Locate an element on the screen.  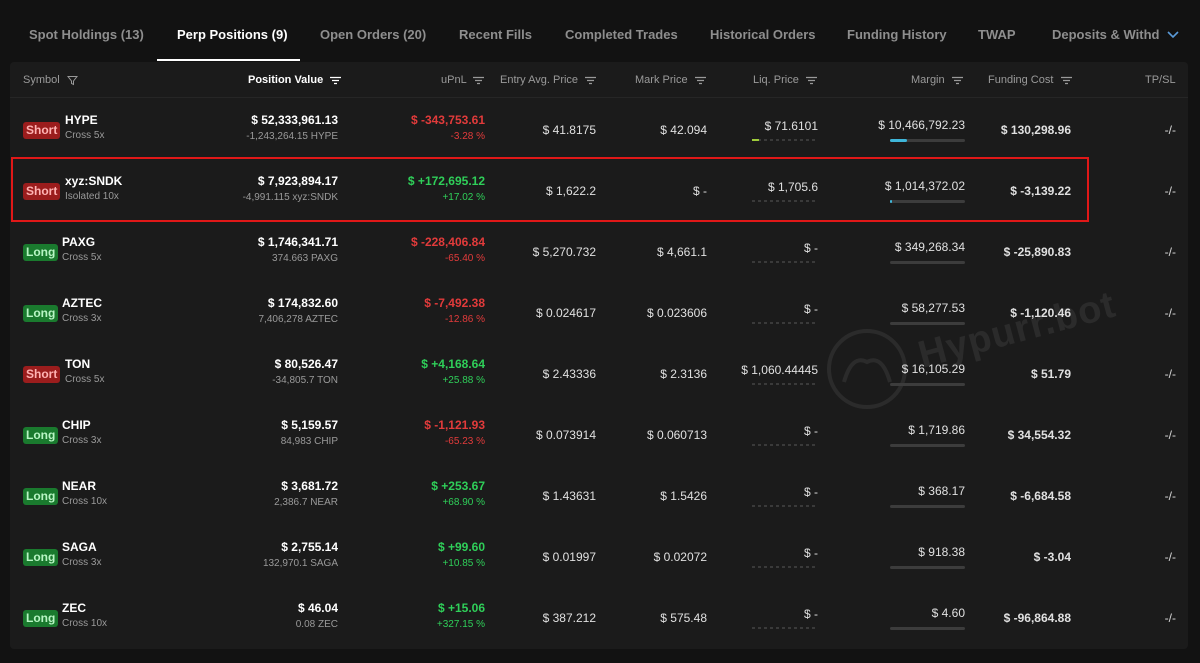
column-header-upnl: uPnL is located at coordinates (463, 80).